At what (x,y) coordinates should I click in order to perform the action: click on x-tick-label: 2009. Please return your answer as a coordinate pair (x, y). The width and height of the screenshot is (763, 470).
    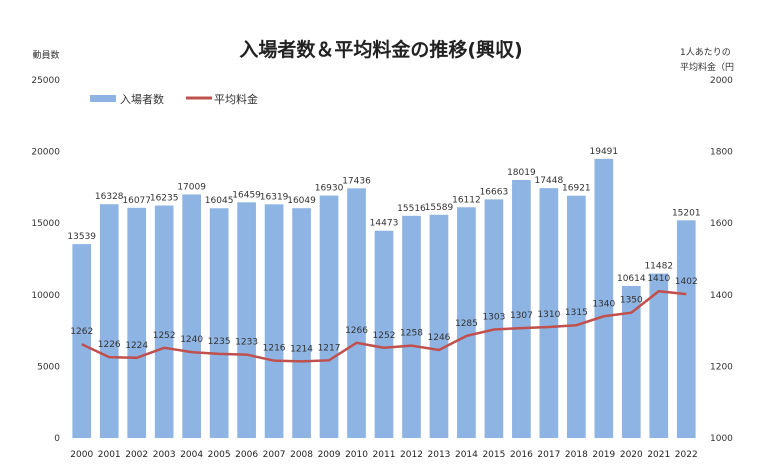
    Looking at the image, I should click on (329, 455).